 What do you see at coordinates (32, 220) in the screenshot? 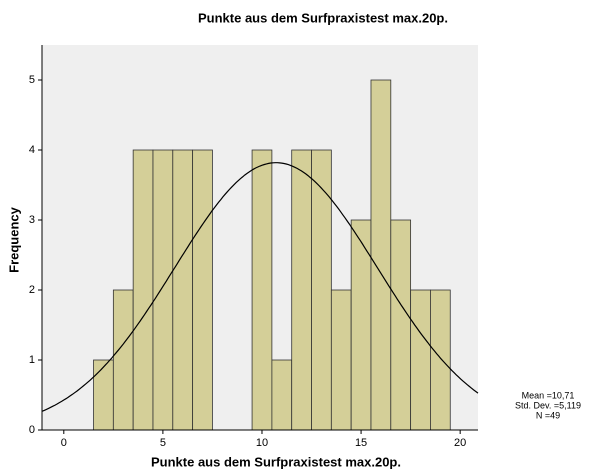
I see `y-tick-label: 3` at bounding box center [32, 220].